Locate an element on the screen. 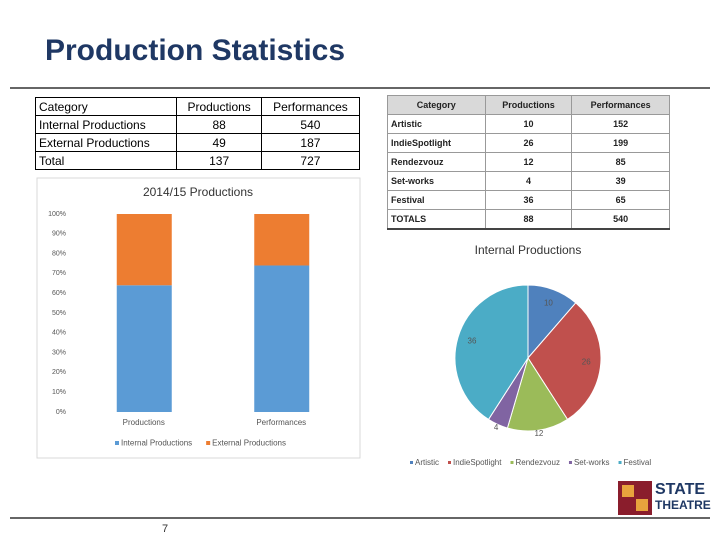 Image resolution: width=720 pixels, height=540 pixels. cell: 727 is located at coordinates (310, 160).